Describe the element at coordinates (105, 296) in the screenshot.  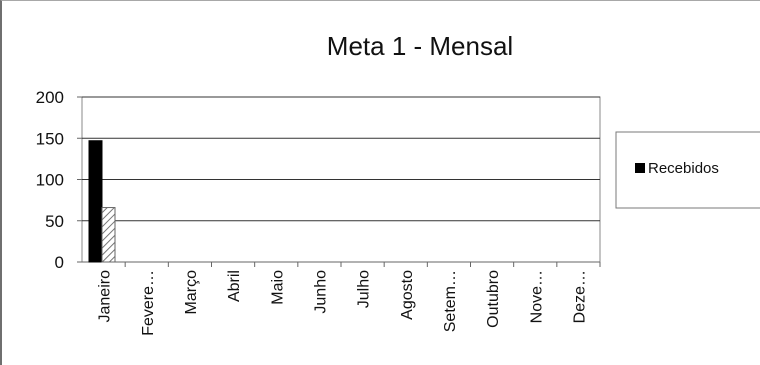
I see `x-category-label: Janeiro` at that location.